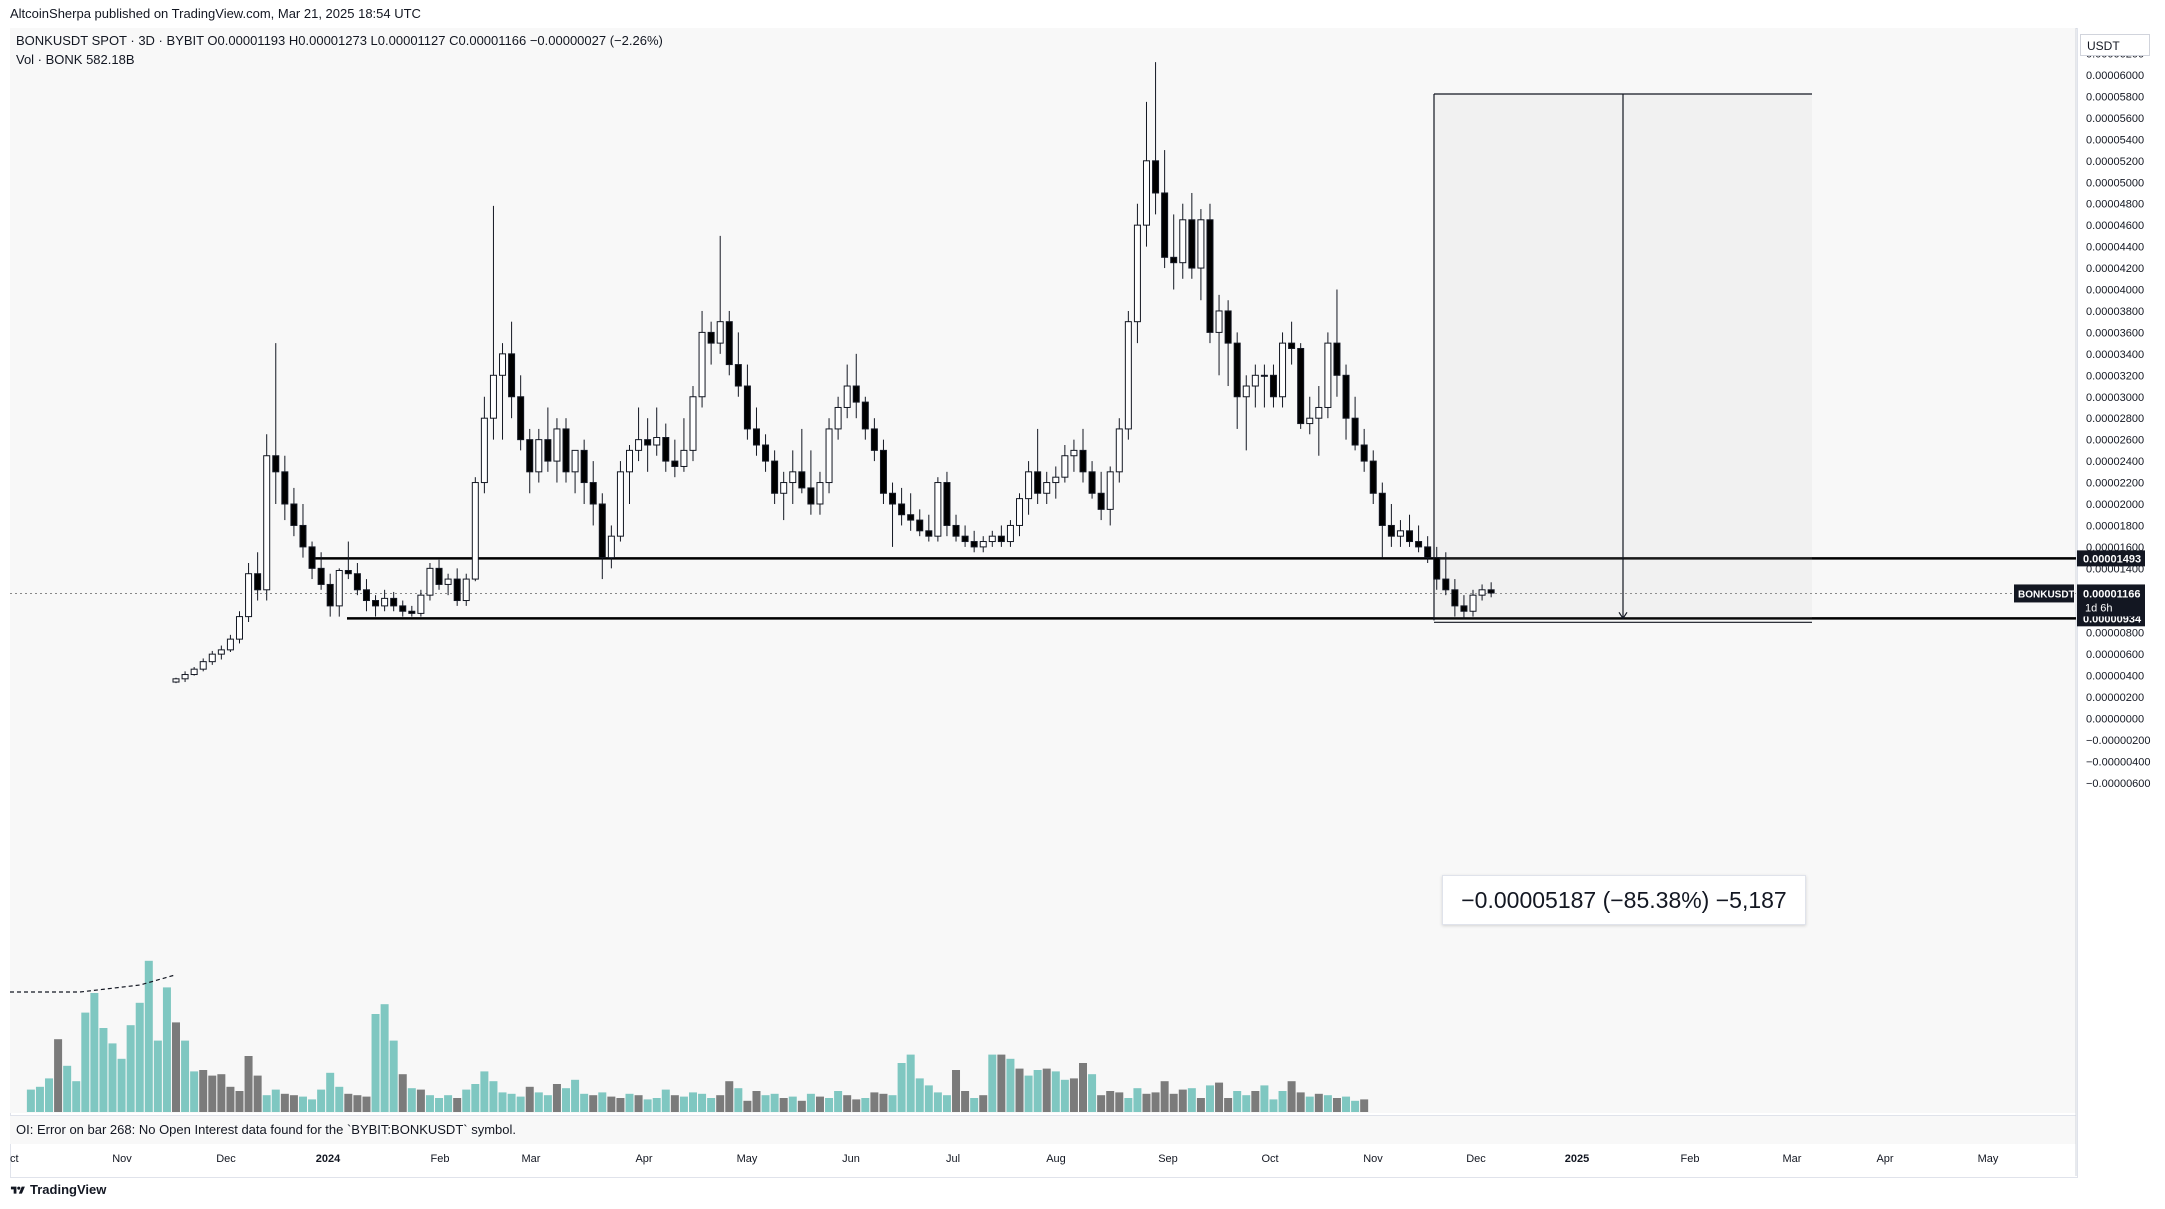 The image size is (2165, 1209). What do you see at coordinates (2115, 484) in the screenshot?
I see `price-tick-label: 0.00002200` at bounding box center [2115, 484].